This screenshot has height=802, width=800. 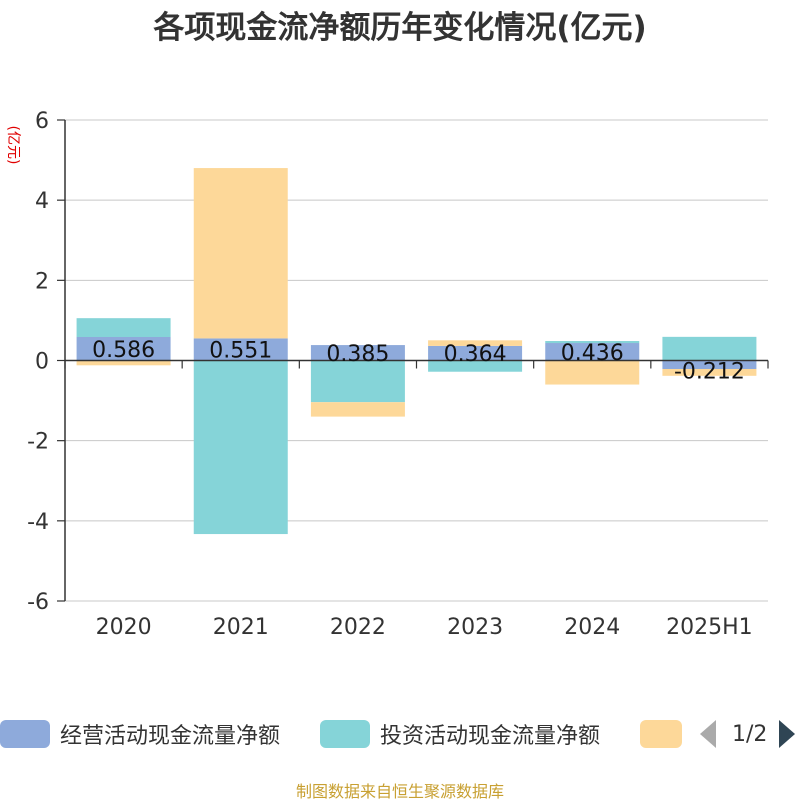 I want to click on y-tick-label: -6, so click(x=38, y=602).